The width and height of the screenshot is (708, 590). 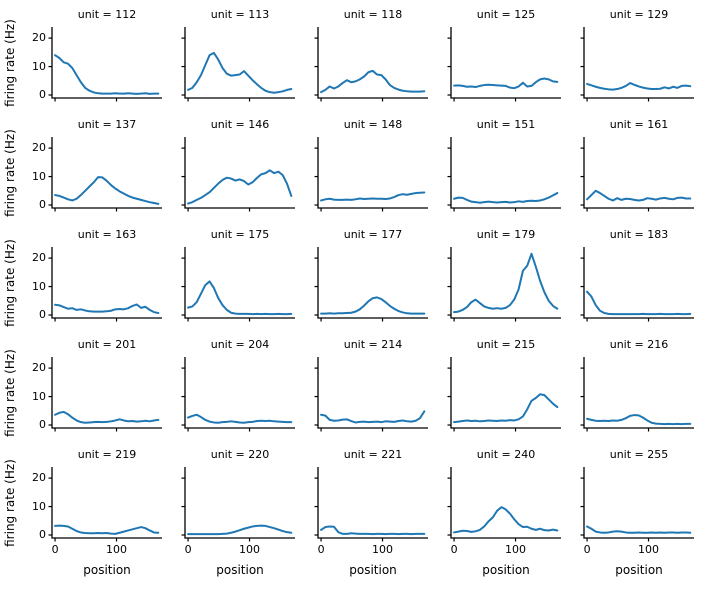 What do you see at coordinates (639, 124) in the screenshot?
I see `subplot-title: unit = 161` at bounding box center [639, 124].